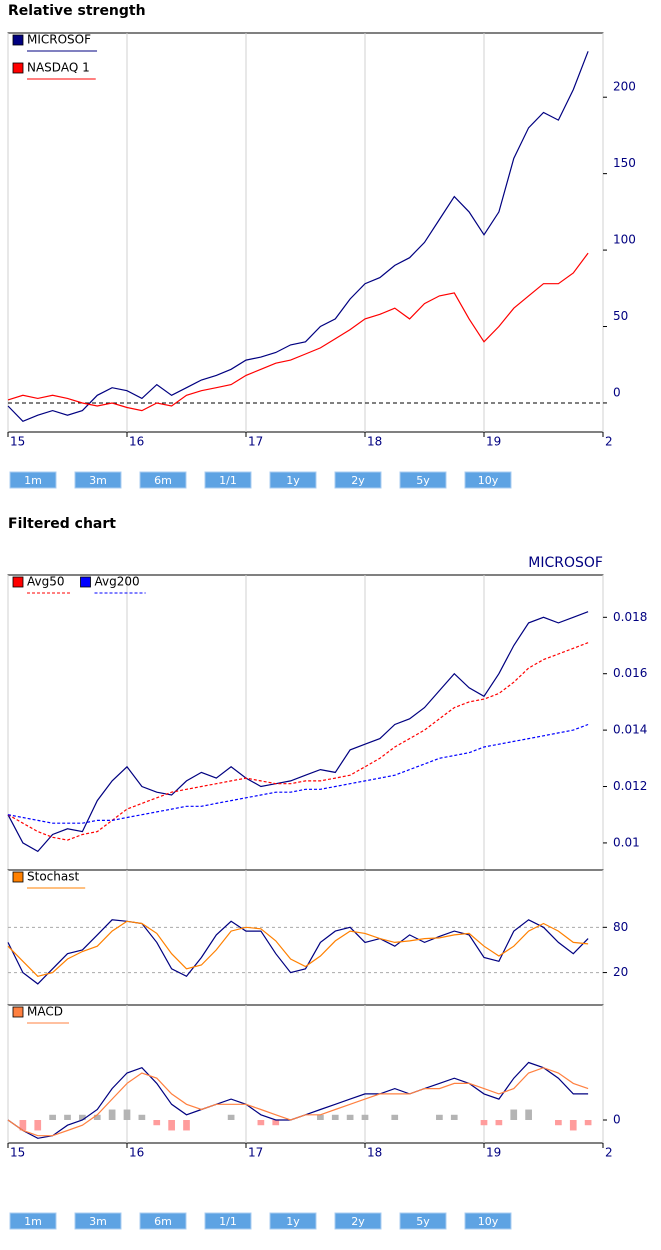  I want to click on y-tick-label: 100, so click(624, 240).